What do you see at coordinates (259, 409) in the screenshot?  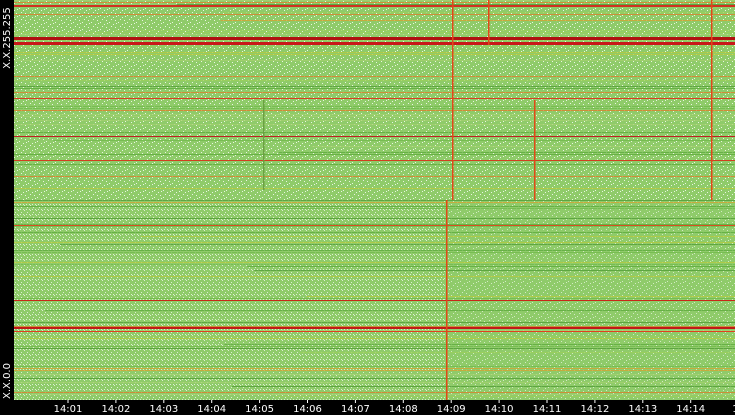 I see `x-tick-label: 14:05` at bounding box center [259, 409].